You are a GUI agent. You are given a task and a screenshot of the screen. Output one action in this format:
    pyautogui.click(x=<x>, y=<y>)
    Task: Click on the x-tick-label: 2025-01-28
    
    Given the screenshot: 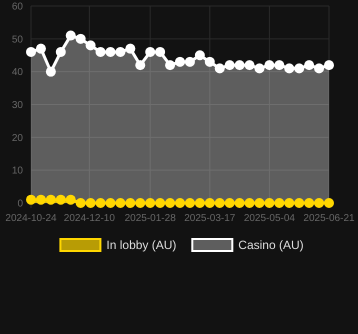 What is the action you would take?
    pyautogui.click(x=150, y=218)
    